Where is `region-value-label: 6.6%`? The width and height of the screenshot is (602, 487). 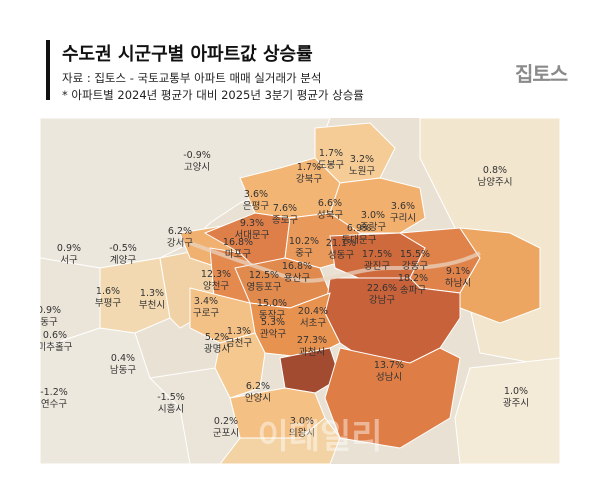 region-value-label: 6.6% is located at coordinates (330, 203).